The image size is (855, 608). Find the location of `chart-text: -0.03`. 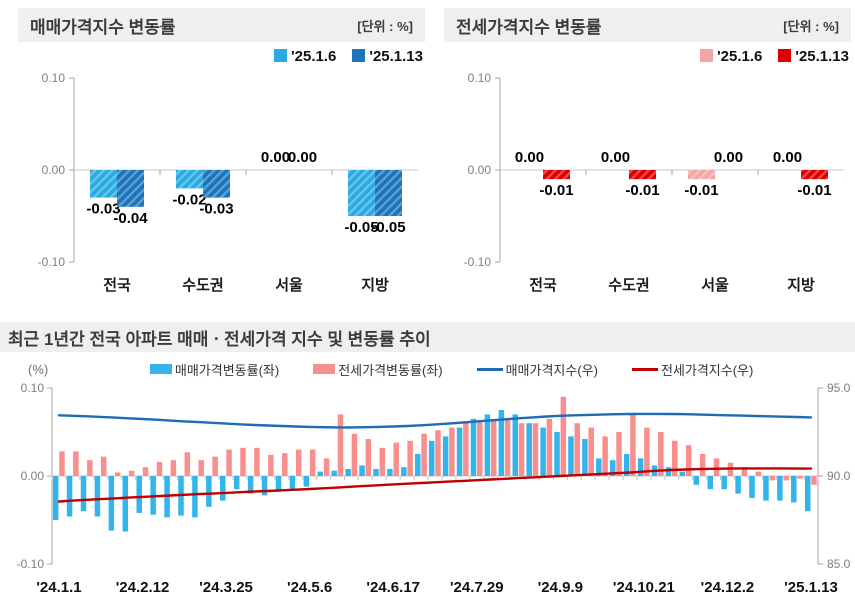

chart-text: -0.03 is located at coordinates (216, 209).